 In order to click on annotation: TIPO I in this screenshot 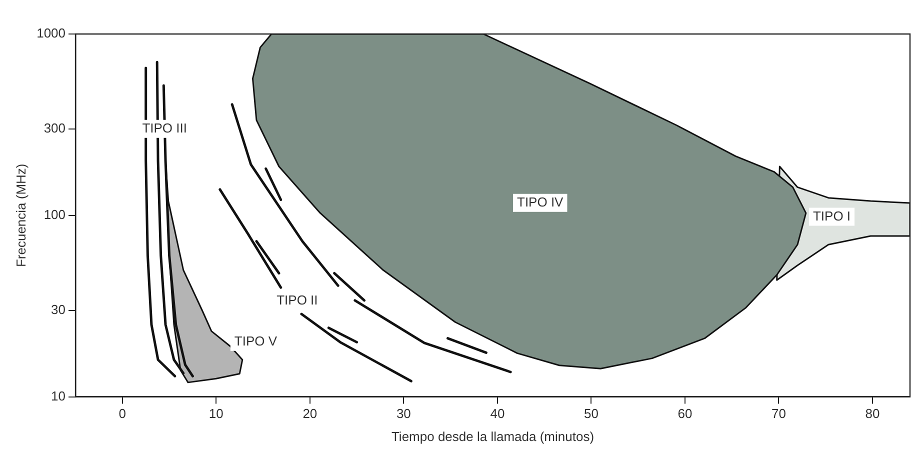, I will do `click(831, 216)`.